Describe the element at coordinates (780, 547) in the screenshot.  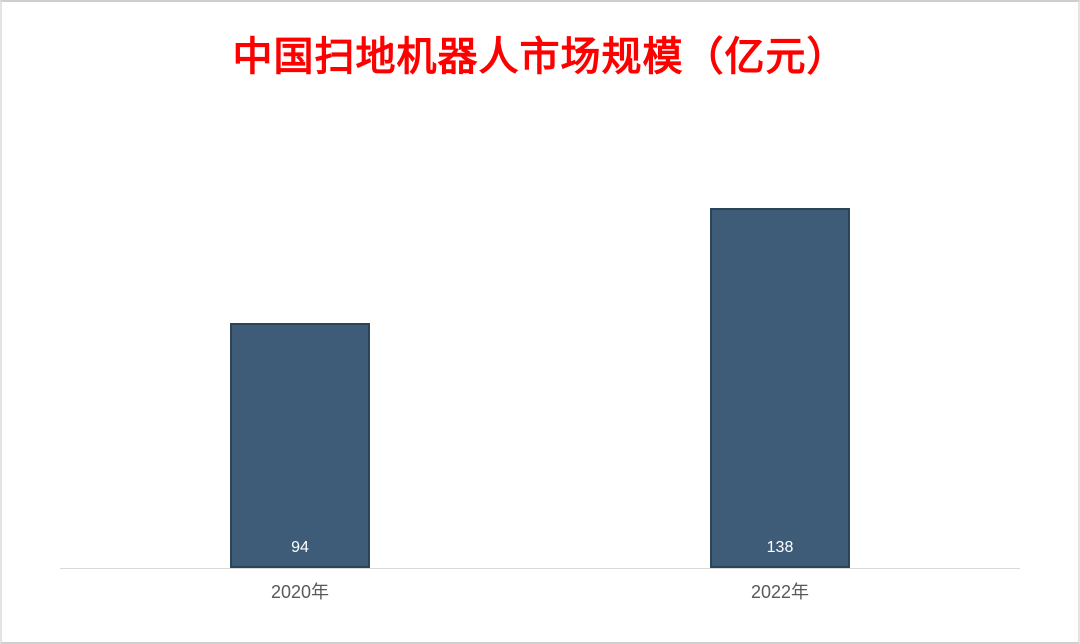
I see `bar-value-label: 138` at that location.